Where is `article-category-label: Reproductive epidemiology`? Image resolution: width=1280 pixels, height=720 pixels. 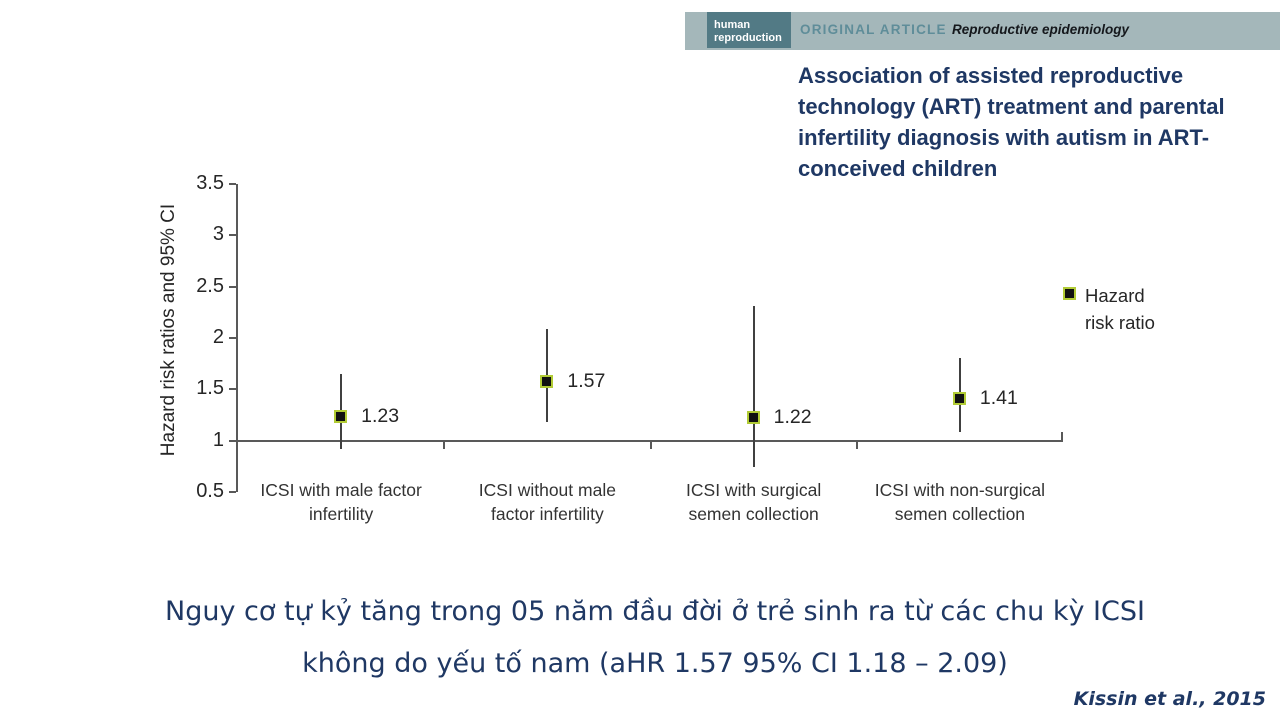 article-category-label: Reproductive epidemiology is located at coordinates (1041, 29).